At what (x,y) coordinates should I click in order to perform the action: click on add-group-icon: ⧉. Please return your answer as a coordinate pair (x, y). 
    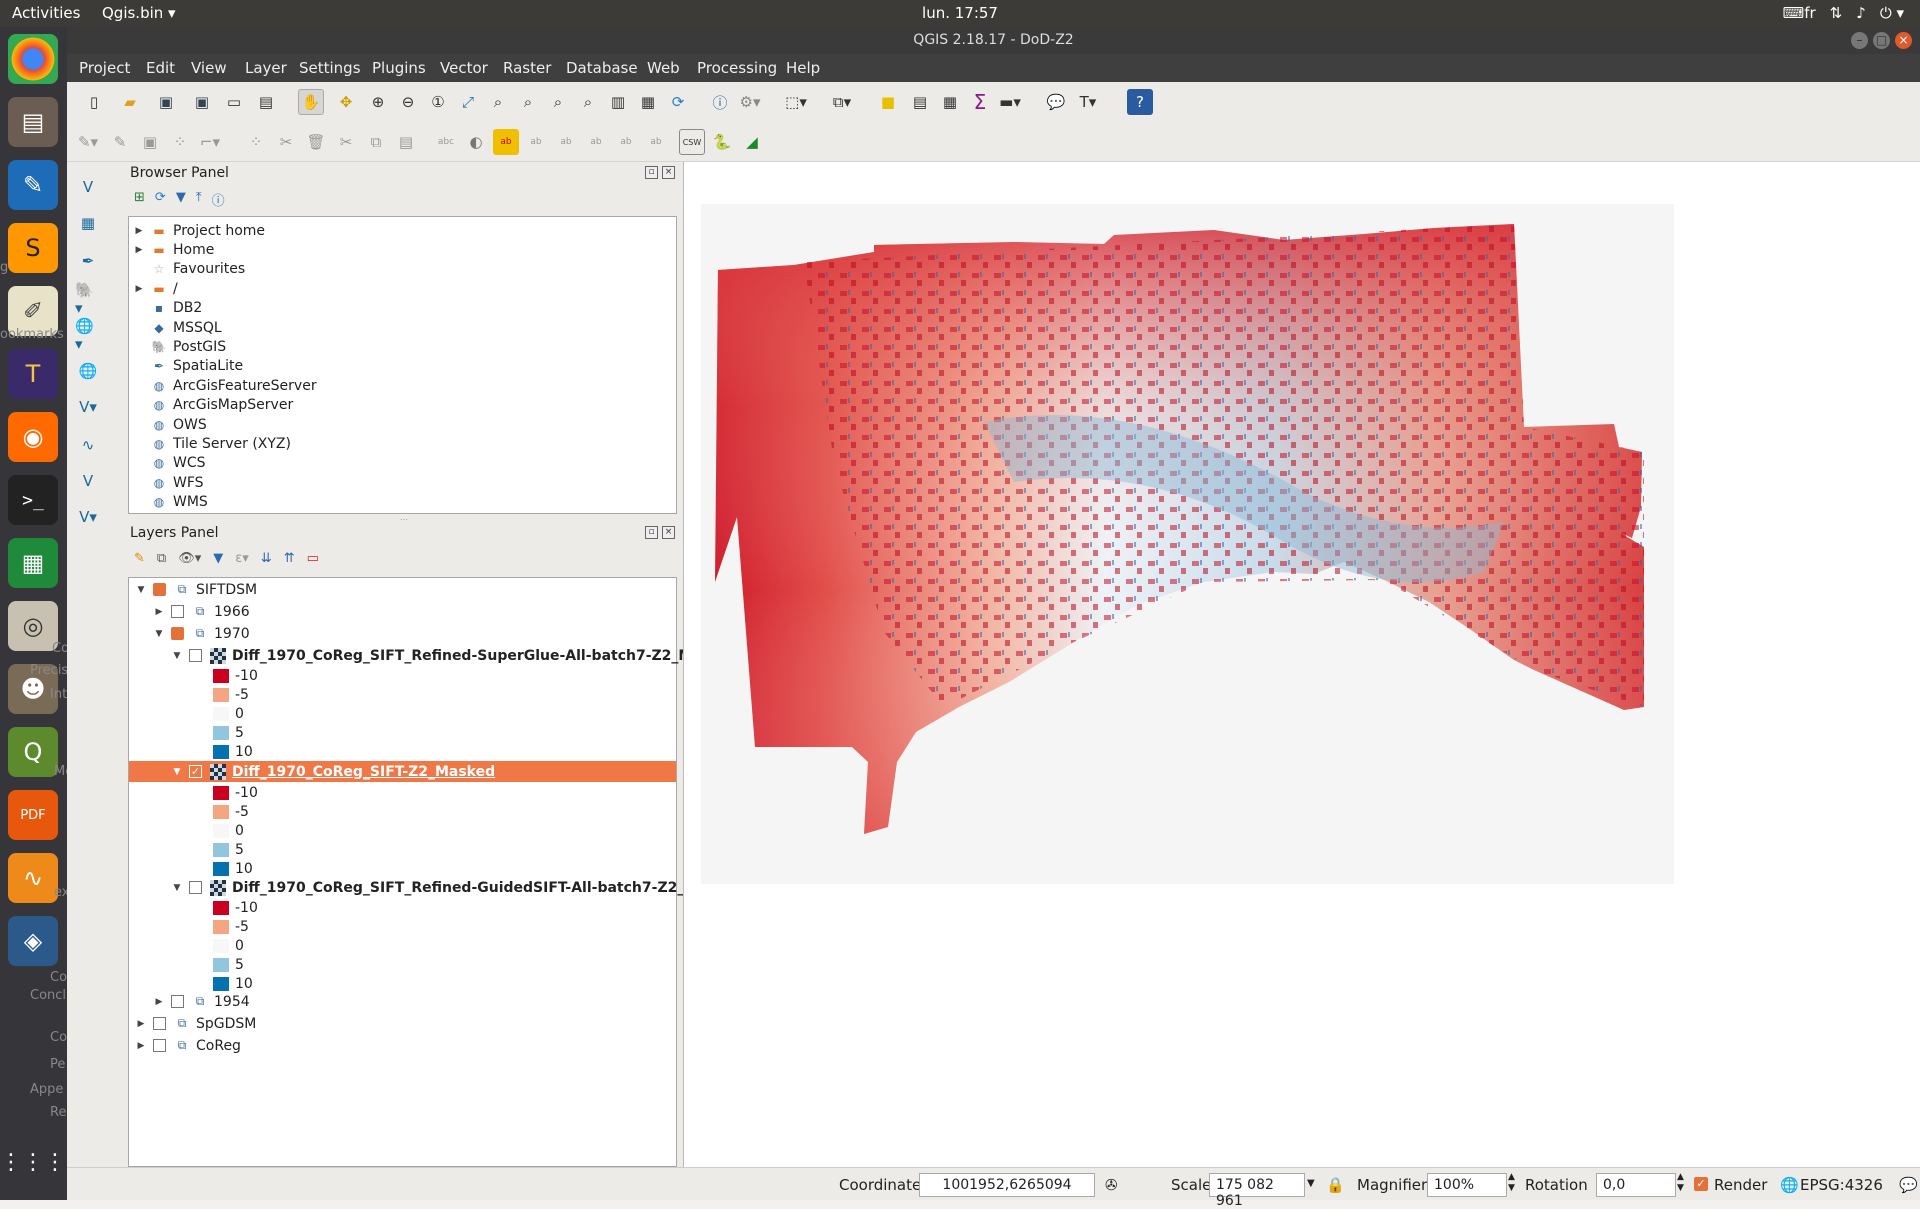
    Looking at the image, I should click on (161, 558).